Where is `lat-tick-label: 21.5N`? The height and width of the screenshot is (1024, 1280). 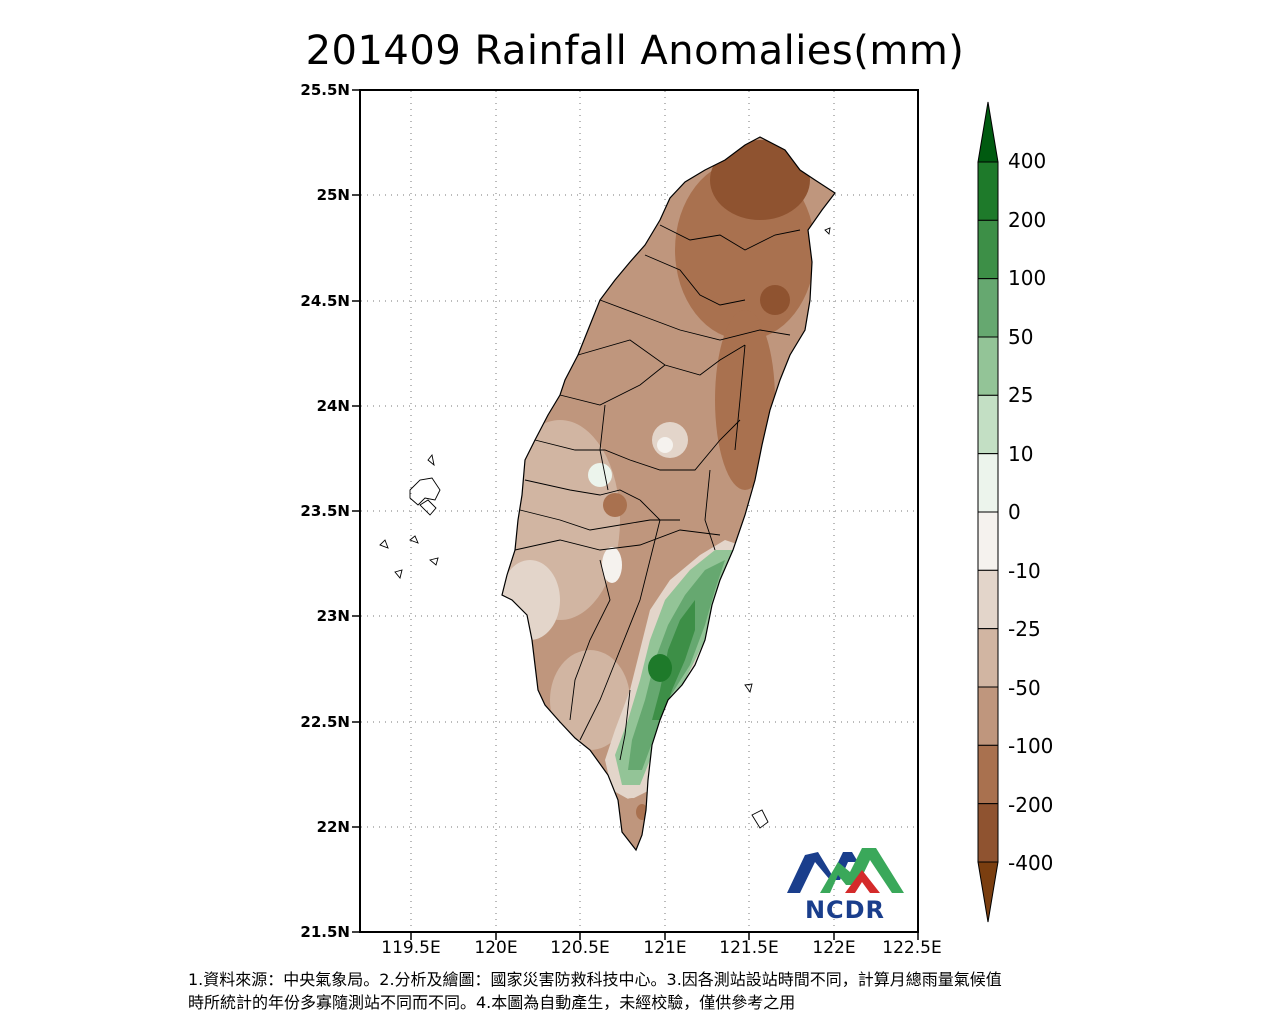
lat-tick-label: 21.5N is located at coordinates (325, 932).